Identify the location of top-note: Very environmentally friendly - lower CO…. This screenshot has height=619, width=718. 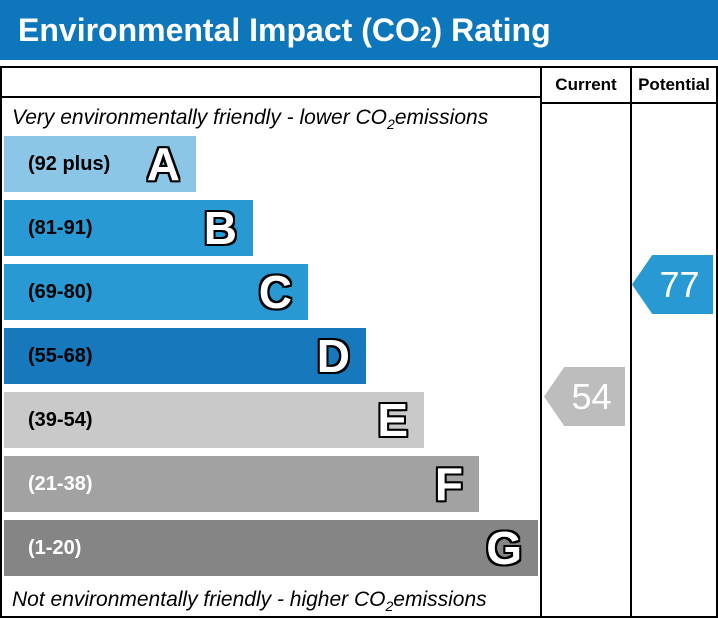
(250, 119).